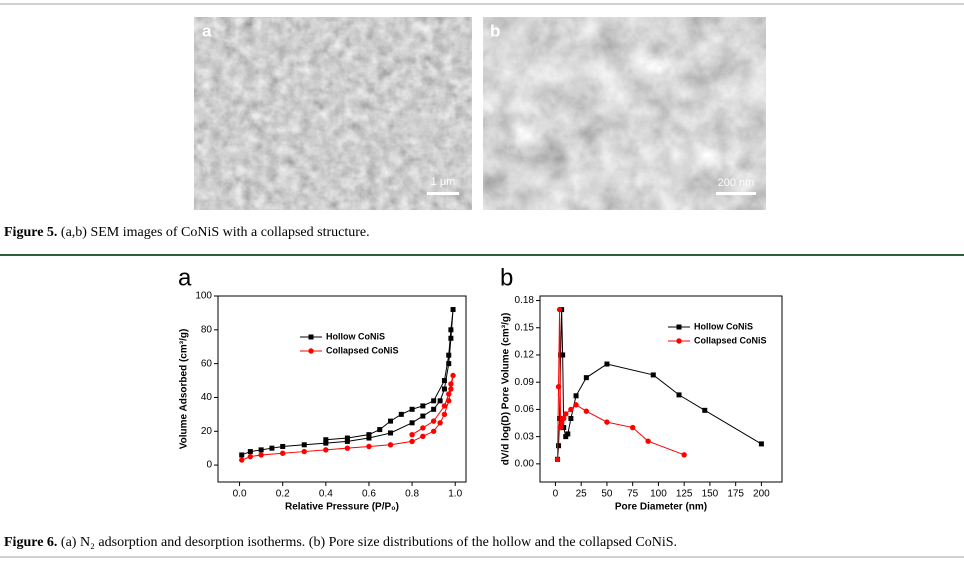 This screenshot has height=561, width=964. What do you see at coordinates (525, 355) in the screenshot?
I see `y-tick-label: 0.12` at bounding box center [525, 355].